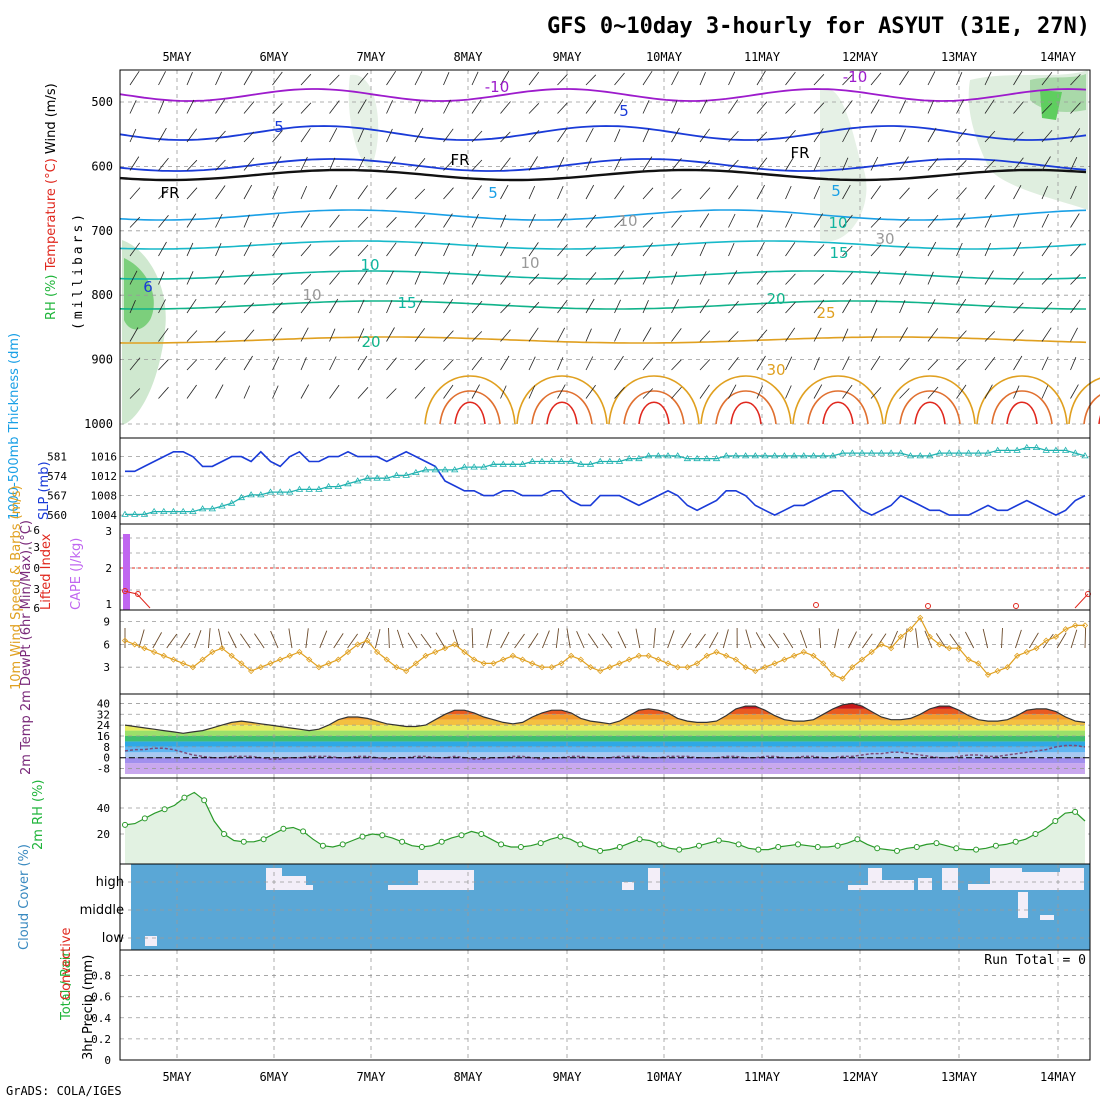 This screenshot has height=1100, width=1100. I want to click on contour-label: -10, so click(497, 87).